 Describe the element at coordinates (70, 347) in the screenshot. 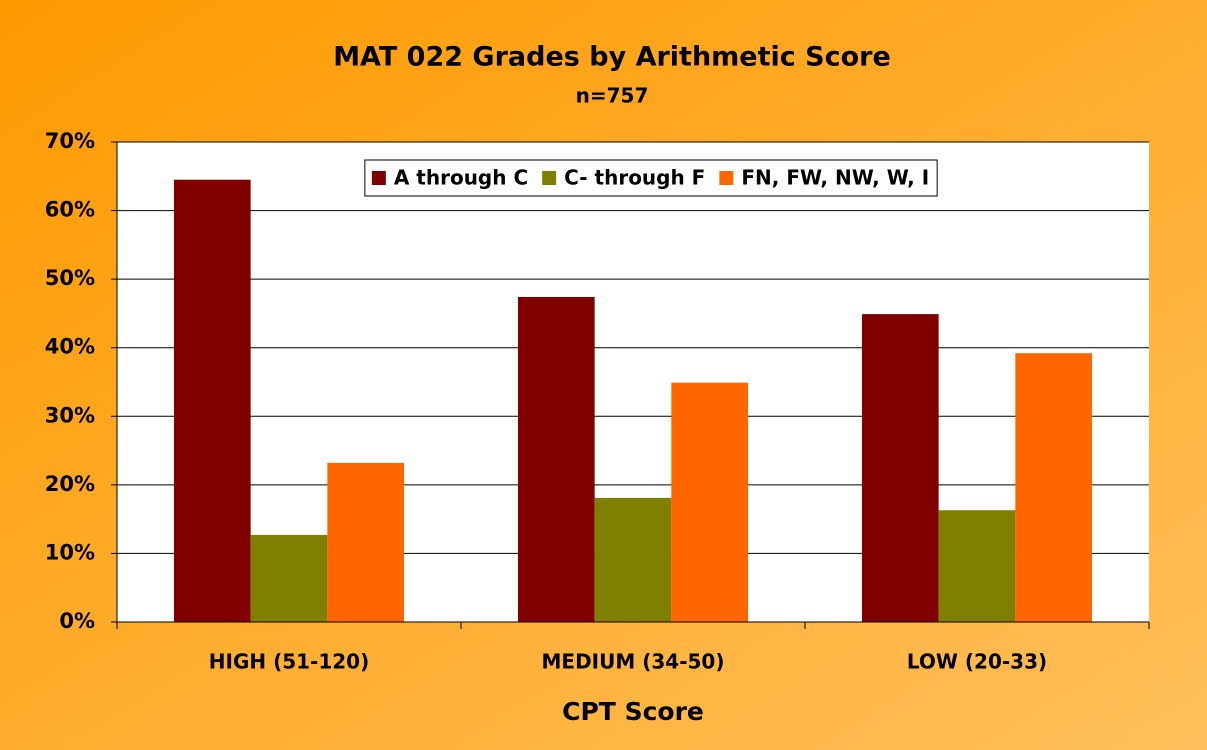

I see `y-tick-label: 40%` at that location.